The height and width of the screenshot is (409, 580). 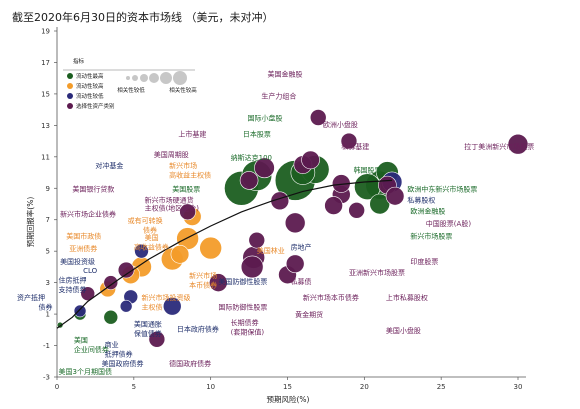 What do you see at coordinates (83, 236) in the screenshot?
I see `point-label: 美国市政债` at bounding box center [83, 236].